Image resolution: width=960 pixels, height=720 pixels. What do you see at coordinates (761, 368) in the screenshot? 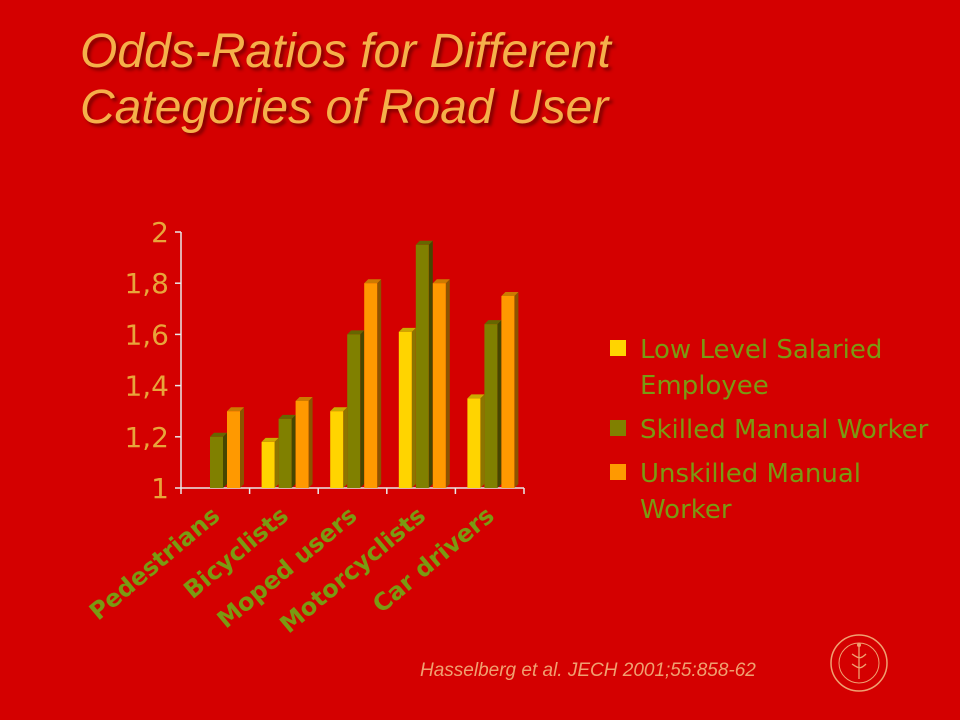
I see `legend-label: Low Level Salaried Employee` at bounding box center [761, 368].